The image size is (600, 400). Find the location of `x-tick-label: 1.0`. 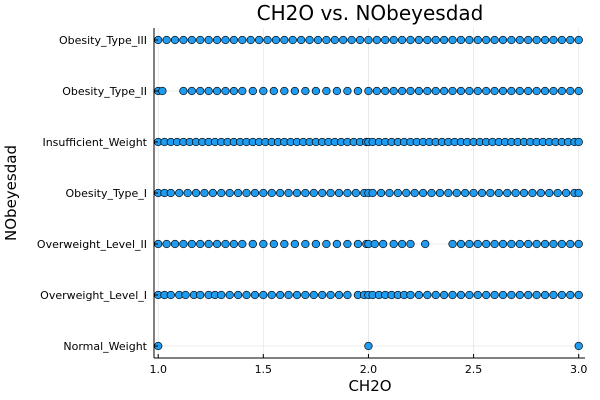

x-tick-label: 1.0 is located at coordinates (158, 369).